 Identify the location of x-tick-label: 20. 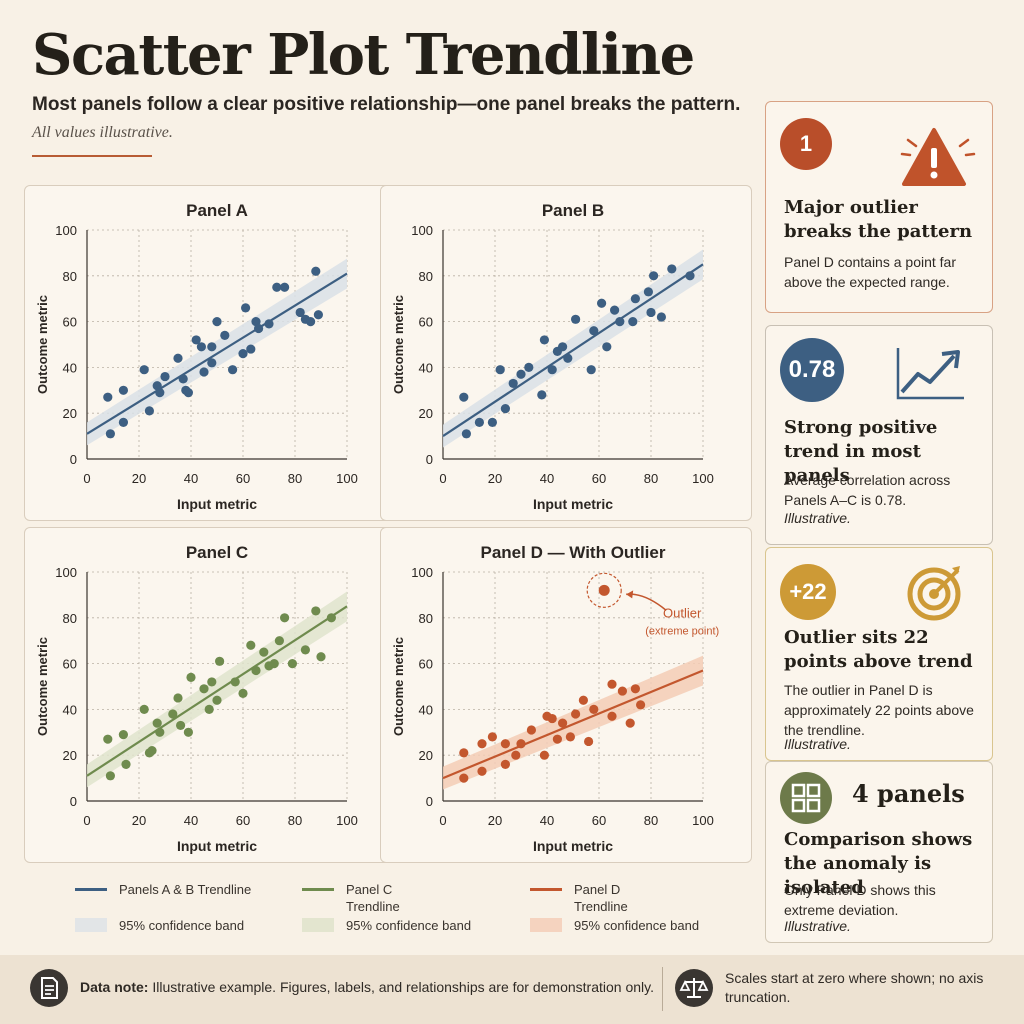
(495, 478).